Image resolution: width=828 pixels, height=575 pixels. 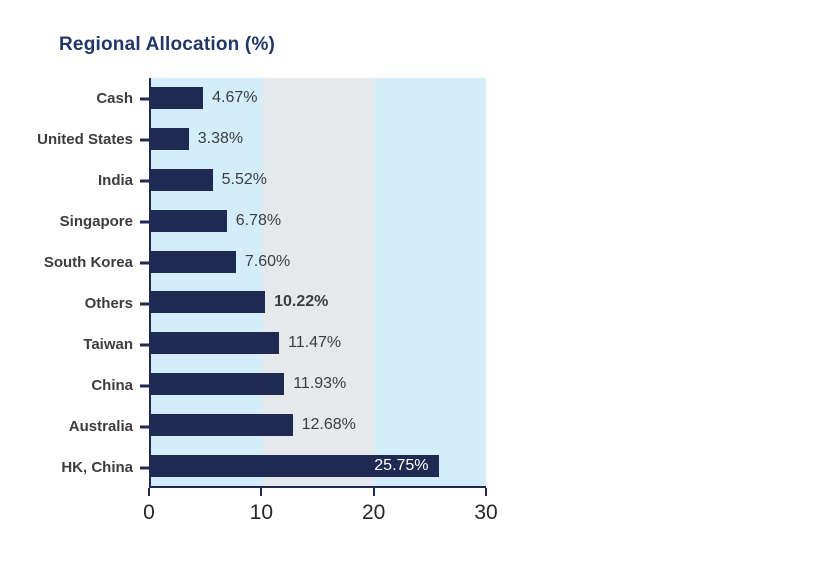 What do you see at coordinates (401, 465) in the screenshot?
I see `value-label: 25.75%` at bounding box center [401, 465].